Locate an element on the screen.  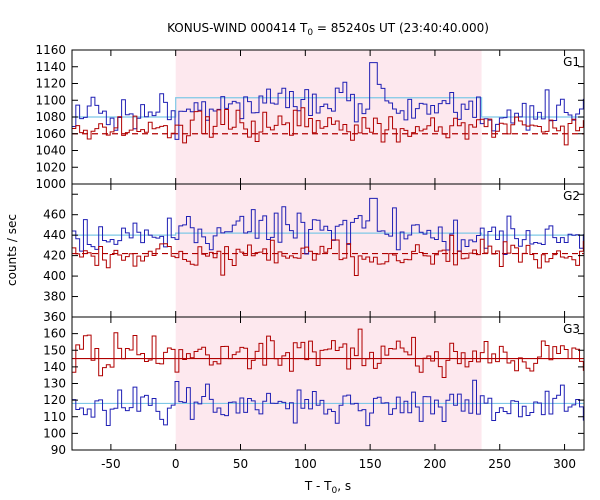
x-tick-label: 150 is located at coordinates (370, 464).